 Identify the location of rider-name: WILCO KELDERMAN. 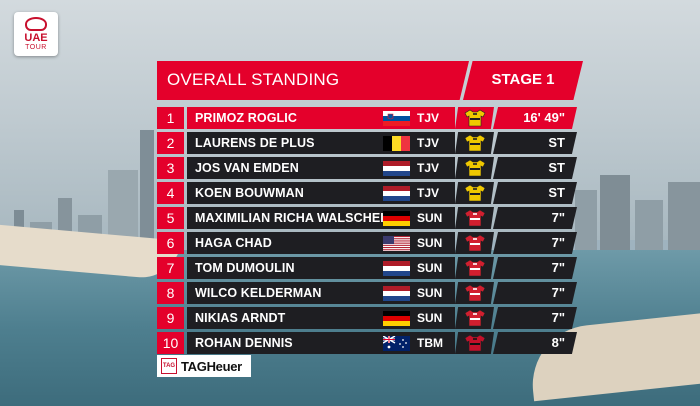
(258, 293).